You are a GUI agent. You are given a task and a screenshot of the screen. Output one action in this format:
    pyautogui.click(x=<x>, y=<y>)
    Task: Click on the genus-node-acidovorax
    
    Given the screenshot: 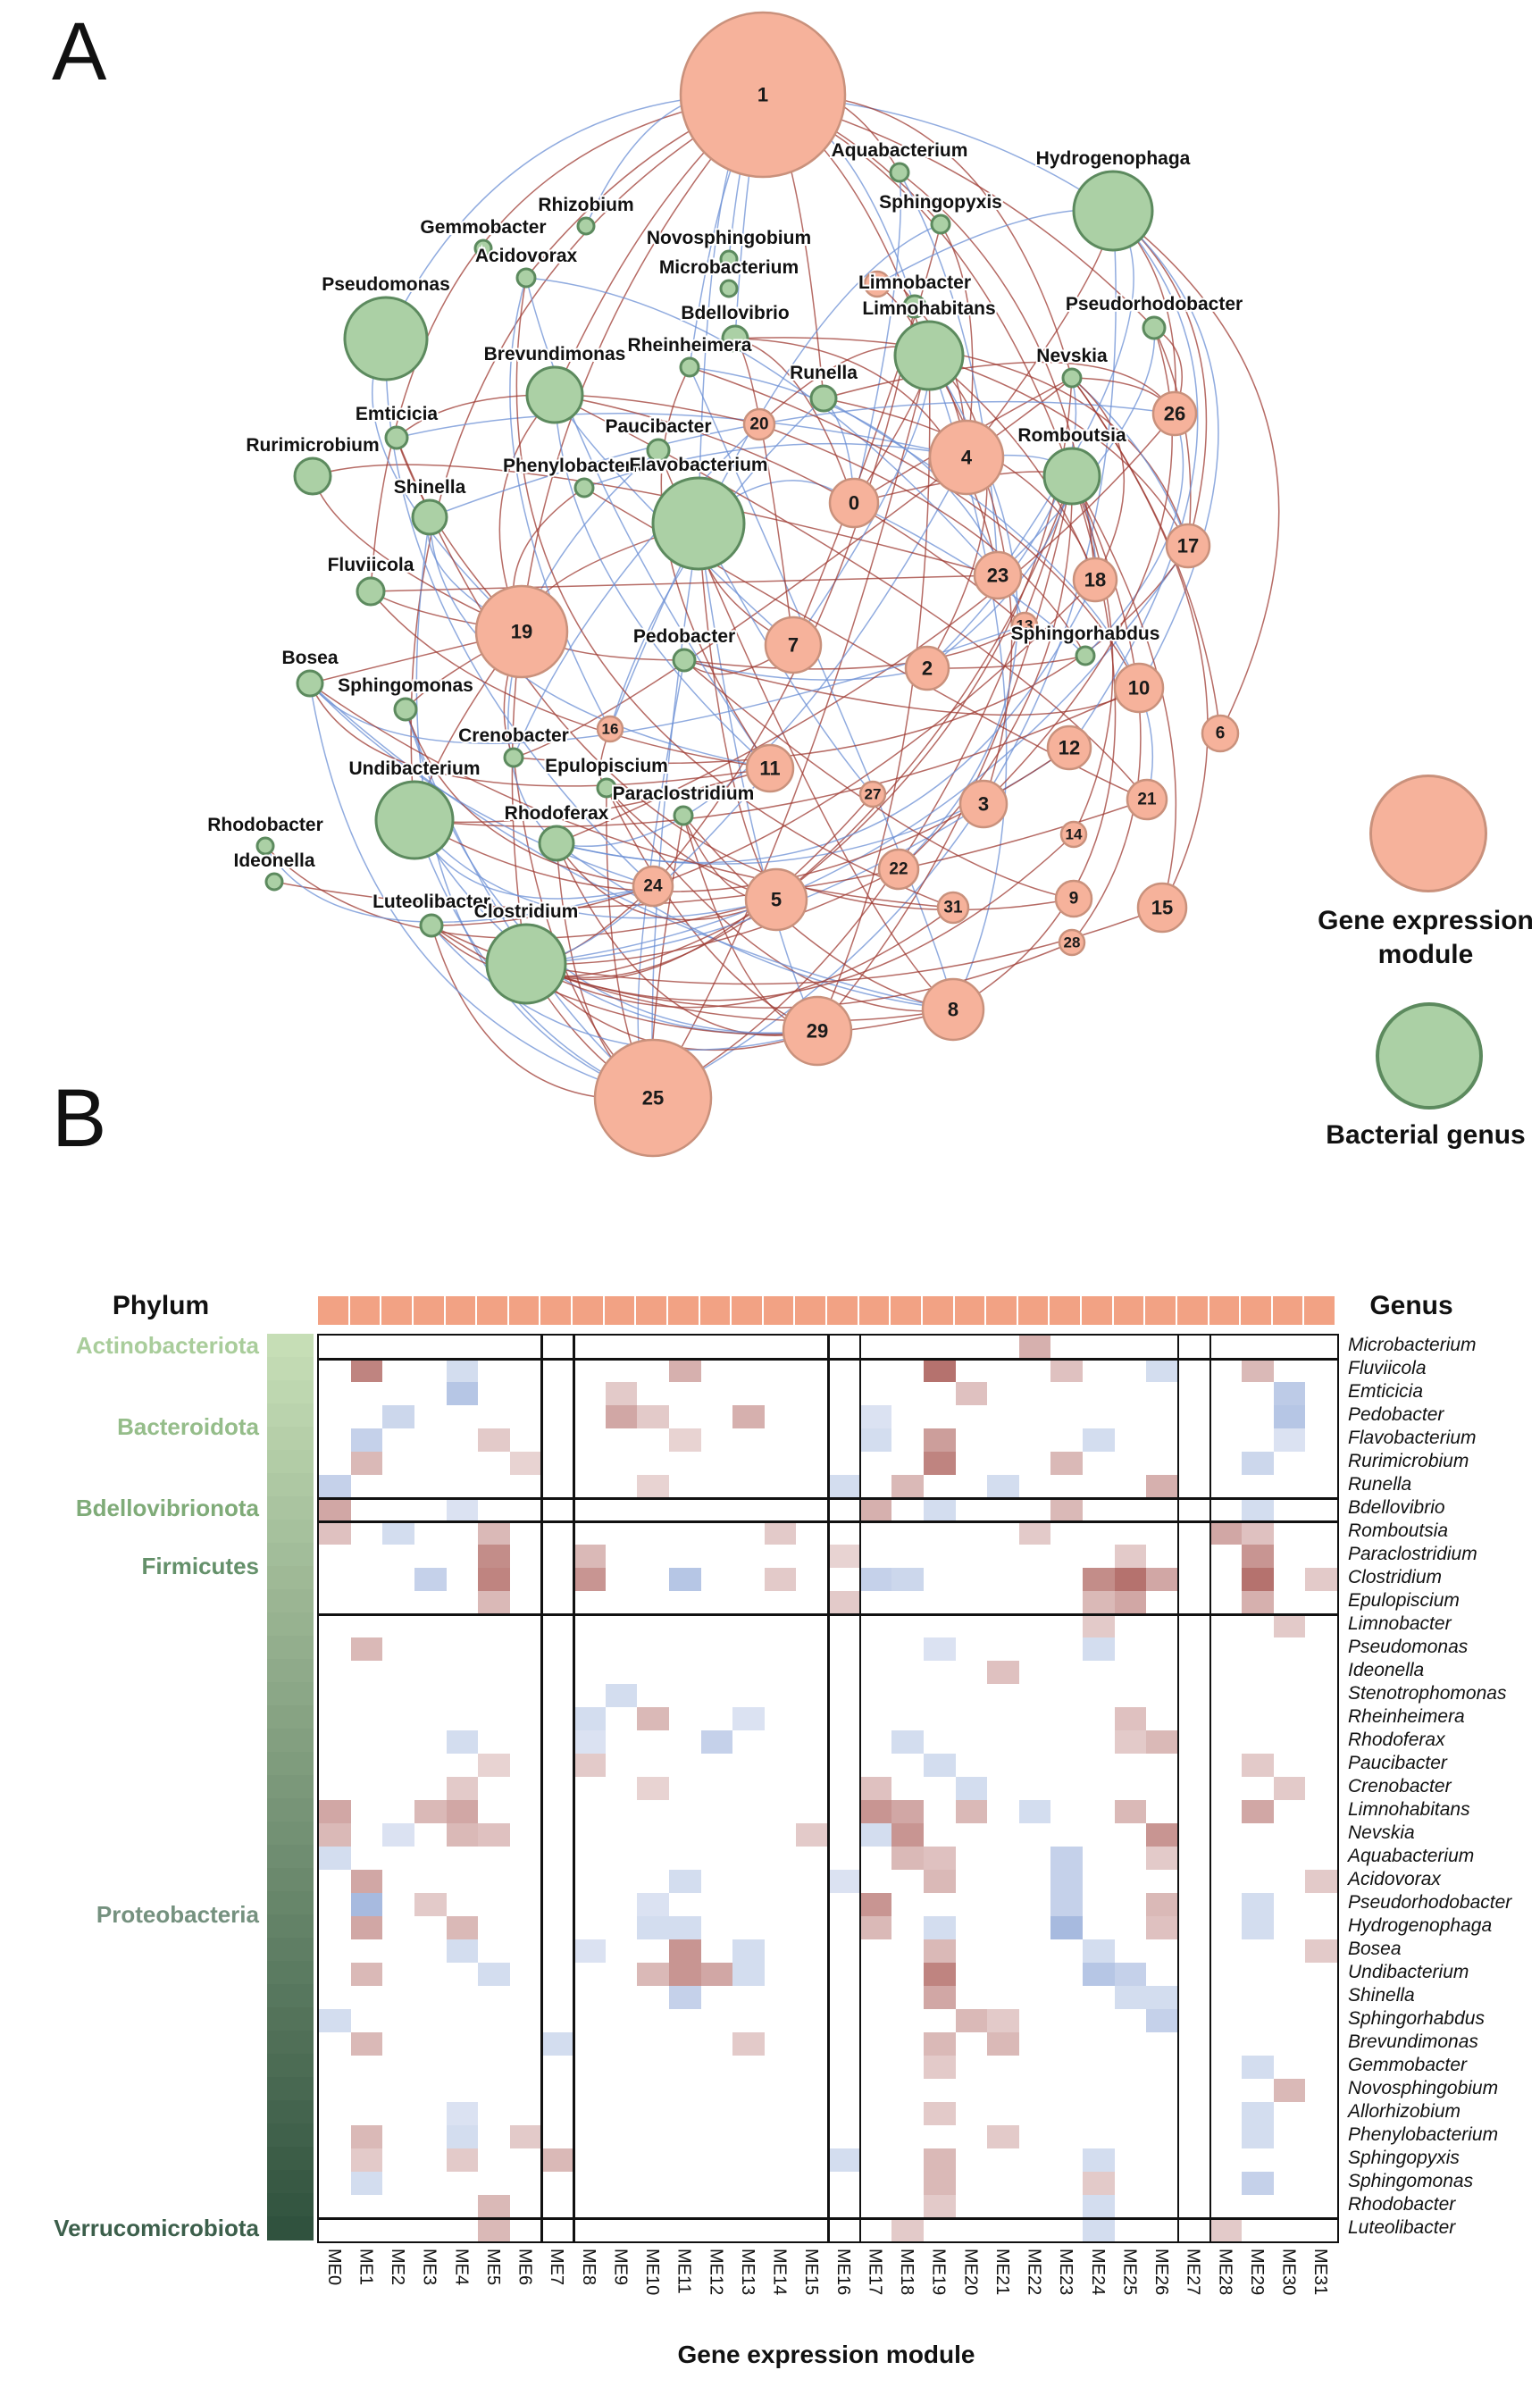 What is the action you would take?
    pyautogui.click(x=526, y=278)
    